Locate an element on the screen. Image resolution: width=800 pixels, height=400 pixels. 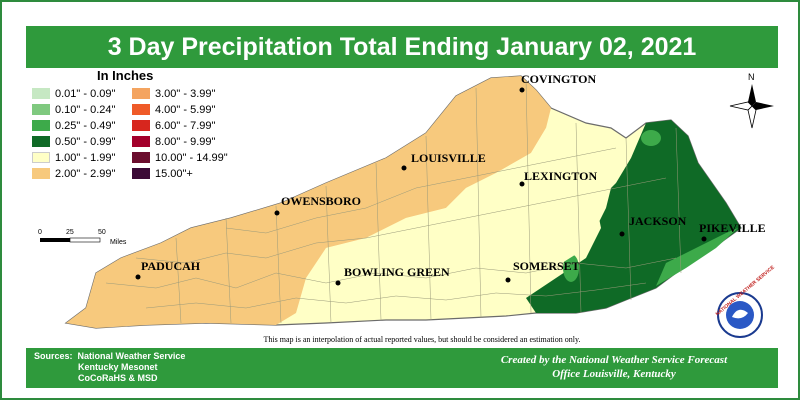
scale-unit: Miles is located at coordinates (118, 242).